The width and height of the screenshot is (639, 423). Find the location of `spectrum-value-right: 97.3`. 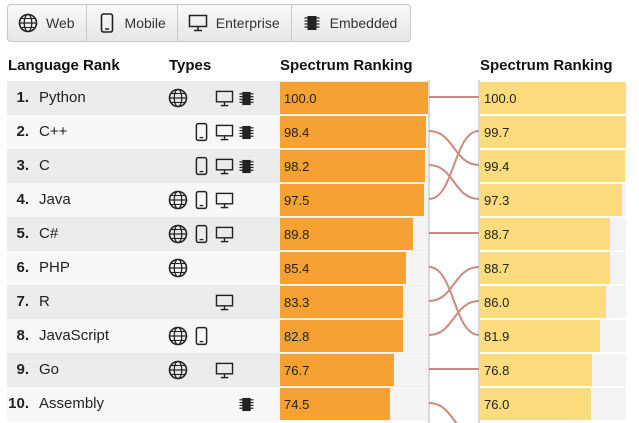

spectrum-value-right: 97.3 is located at coordinates (497, 200).